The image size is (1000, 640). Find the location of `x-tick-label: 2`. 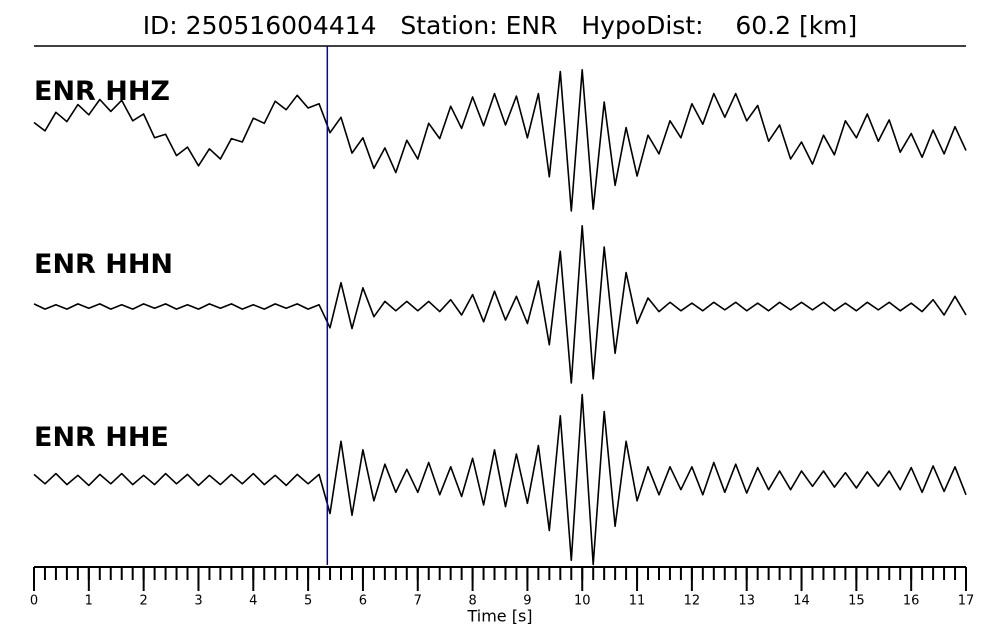

x-tick-label: 2 is located at coordinates (144, 601).